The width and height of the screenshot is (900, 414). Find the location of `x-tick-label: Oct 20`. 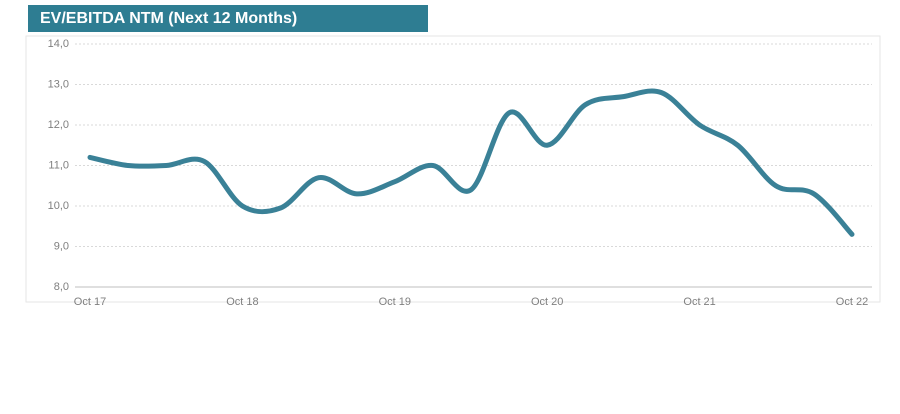

x-tick-label: Oct 20 is located at coordinates (547, 302).